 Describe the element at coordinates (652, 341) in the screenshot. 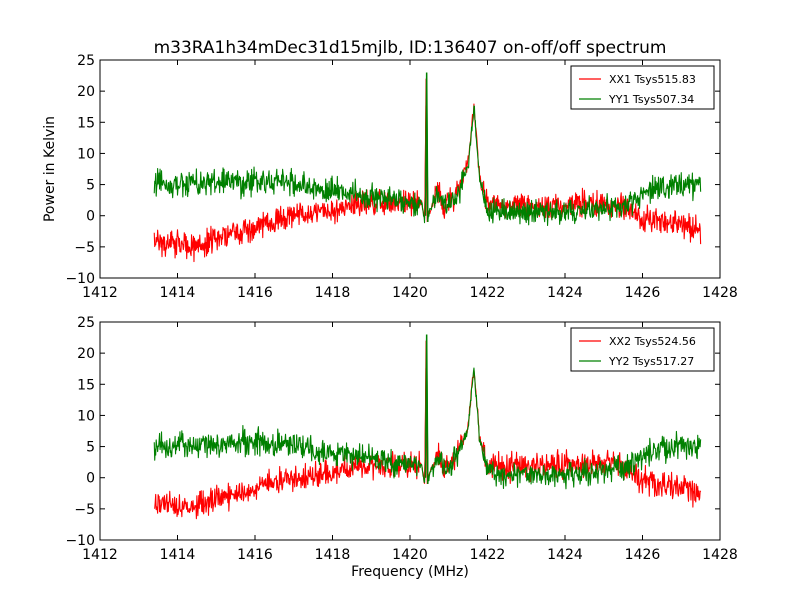

I see `legend-label: XX2 Tsys524.56` at that location.